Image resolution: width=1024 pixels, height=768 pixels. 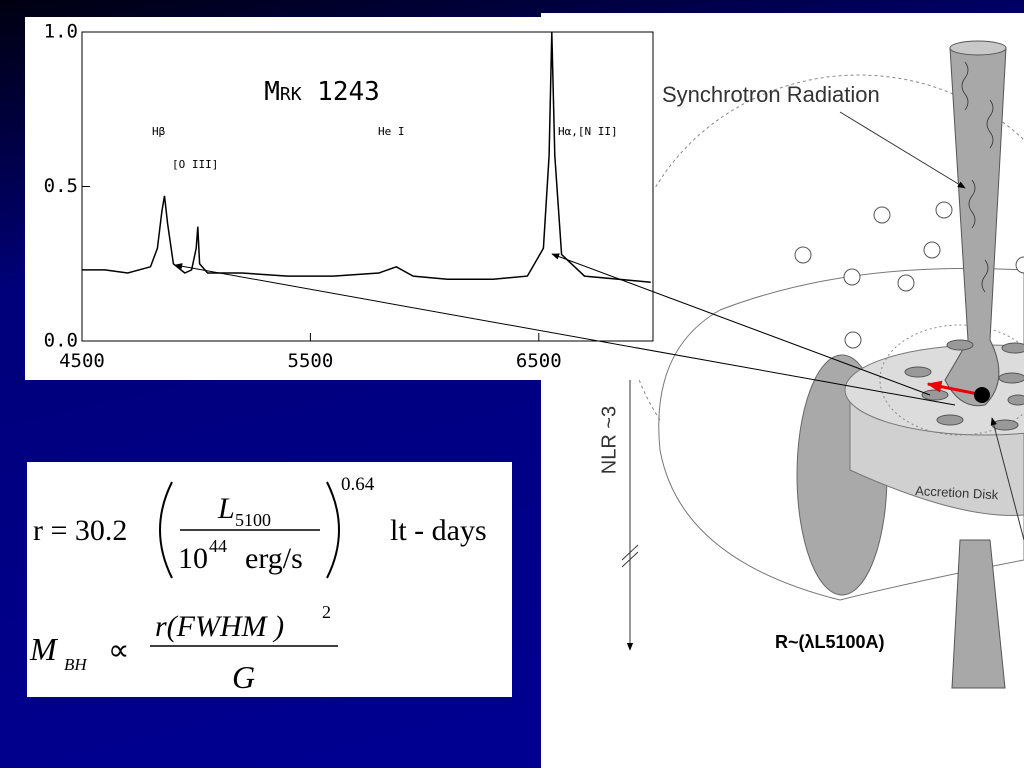 I want to click on radius-arrow, so click(x=952, y=388).